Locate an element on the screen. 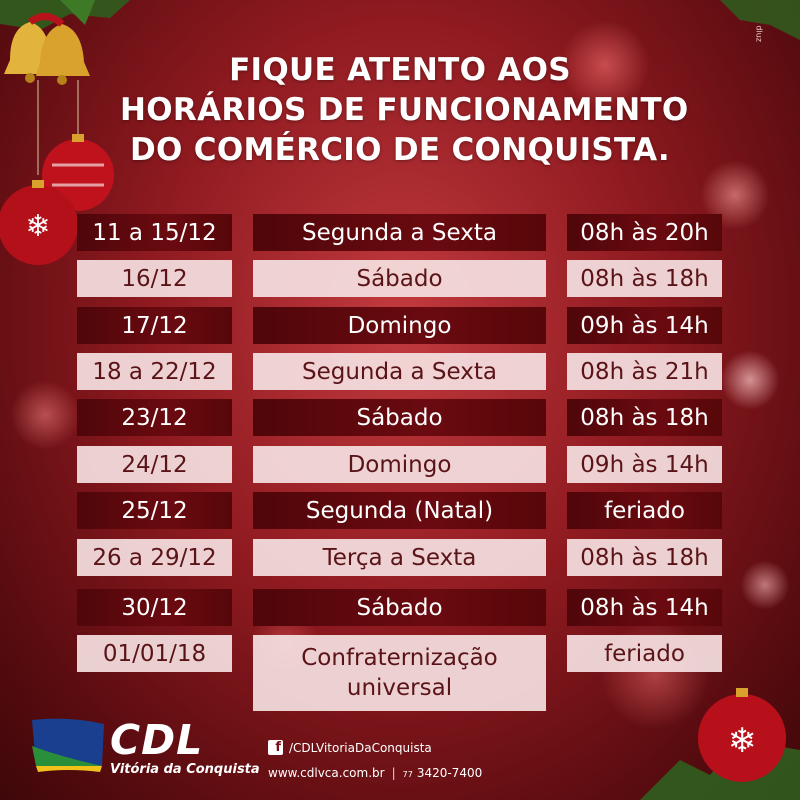 This screenshot has height=800, width=800. facebook-handle: /CDLVitoriaDaConquista is located at coordinates (360, 747).